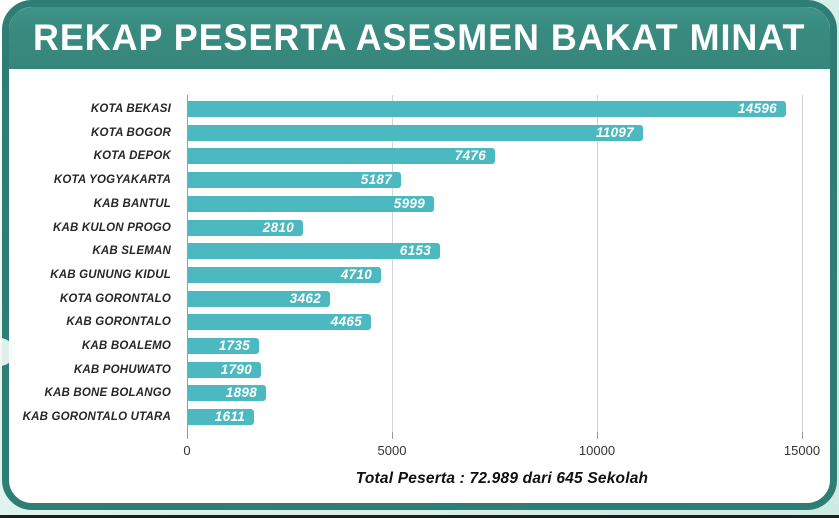 This screenshot has height=518, width=839. I want to click on bar-value-label: 6153, so click(415, 251).